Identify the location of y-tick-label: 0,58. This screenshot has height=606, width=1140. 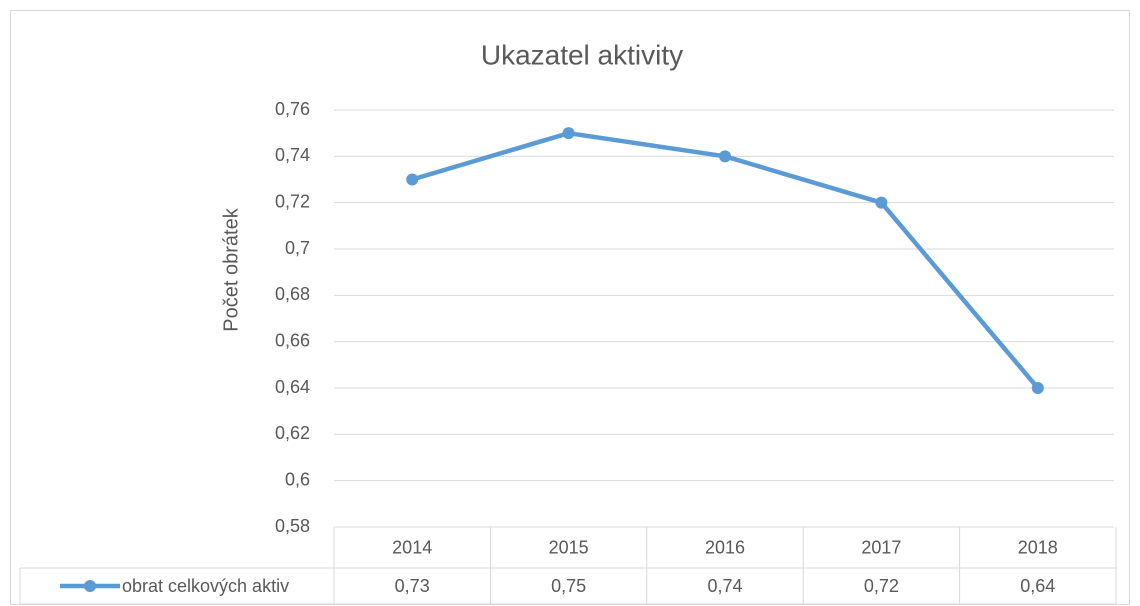
(292, 526).